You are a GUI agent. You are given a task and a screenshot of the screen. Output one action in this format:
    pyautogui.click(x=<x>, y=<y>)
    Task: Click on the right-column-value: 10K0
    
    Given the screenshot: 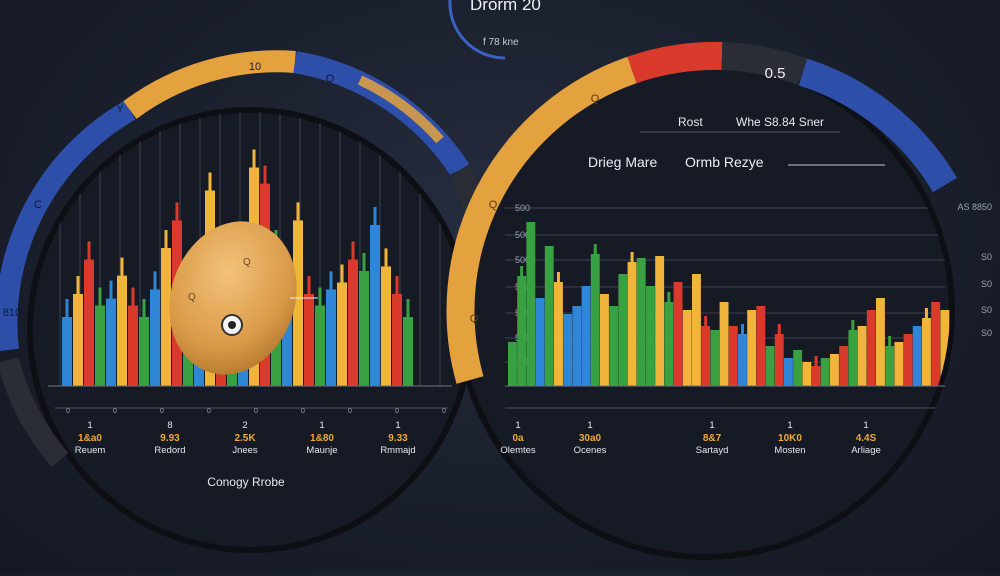 What is the action you would take?
    pyautogui.click(x=790, y=438)
    